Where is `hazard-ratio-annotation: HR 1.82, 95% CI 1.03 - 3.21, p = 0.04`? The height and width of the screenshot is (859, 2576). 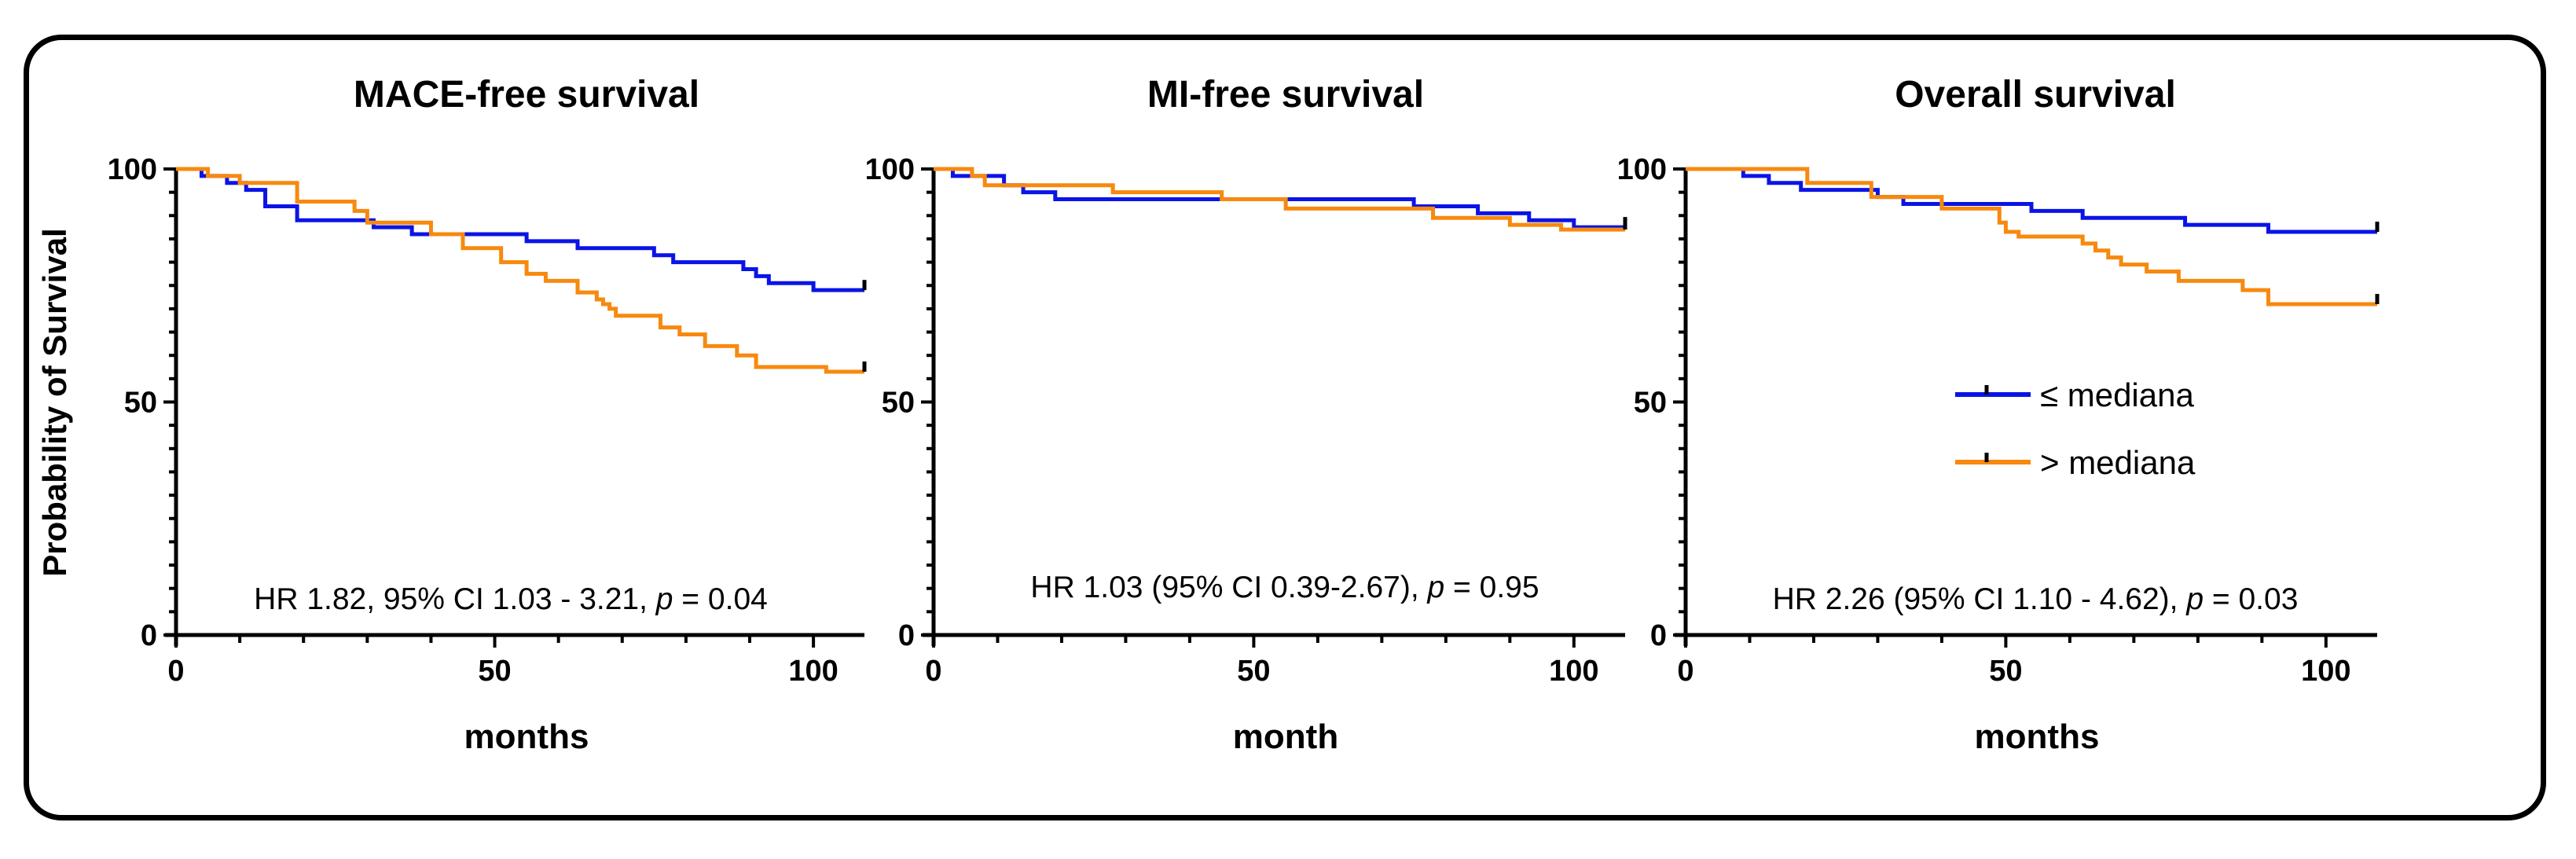
hazard-ratio-annotation: HR 1.82, 95% CI 1.03 - 3.21, p = 0.04 is located at coordinates (511, 599).